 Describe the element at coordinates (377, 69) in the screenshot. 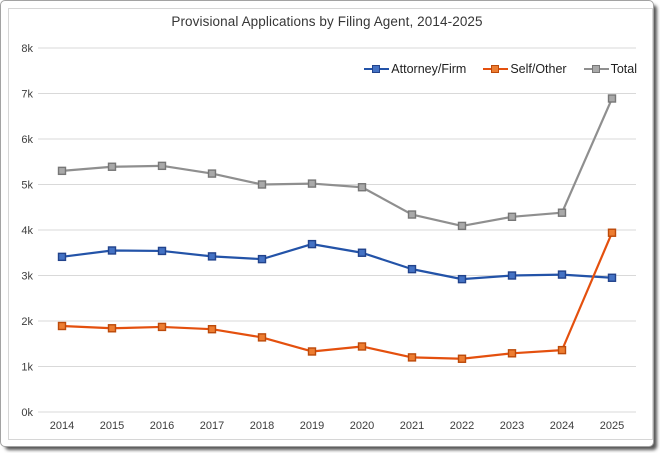

I see `attorney-firm-legend-marker-icon` at that location.